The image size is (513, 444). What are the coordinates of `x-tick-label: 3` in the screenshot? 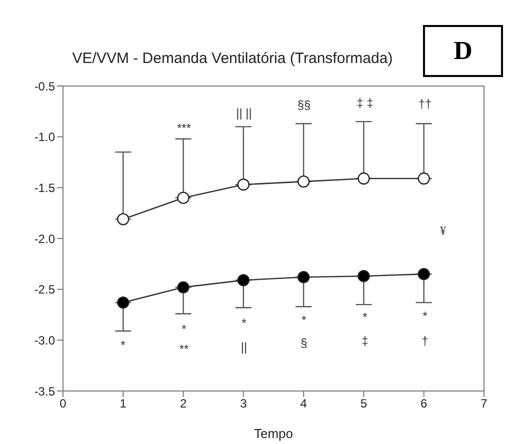 It's located at (244, 403).